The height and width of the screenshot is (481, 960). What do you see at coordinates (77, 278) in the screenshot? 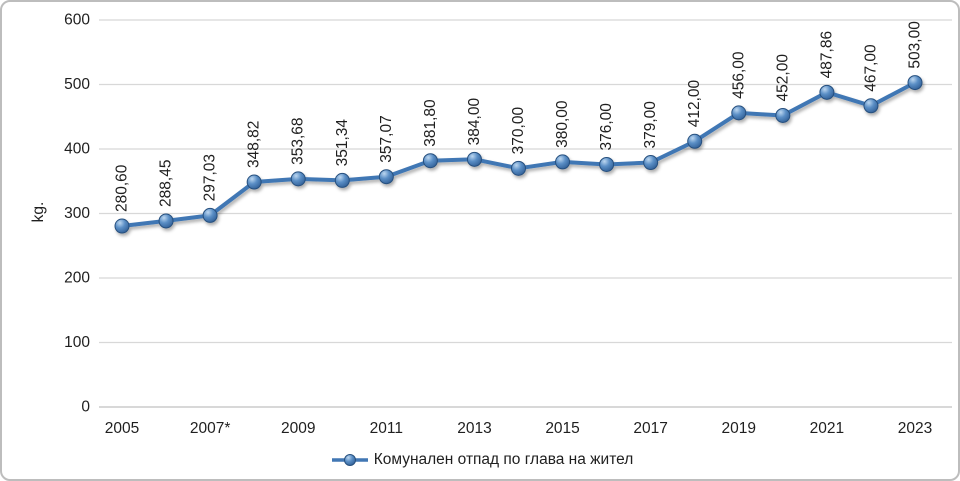
I see `y-tick-label: 200` at bounding box center [77, 278].